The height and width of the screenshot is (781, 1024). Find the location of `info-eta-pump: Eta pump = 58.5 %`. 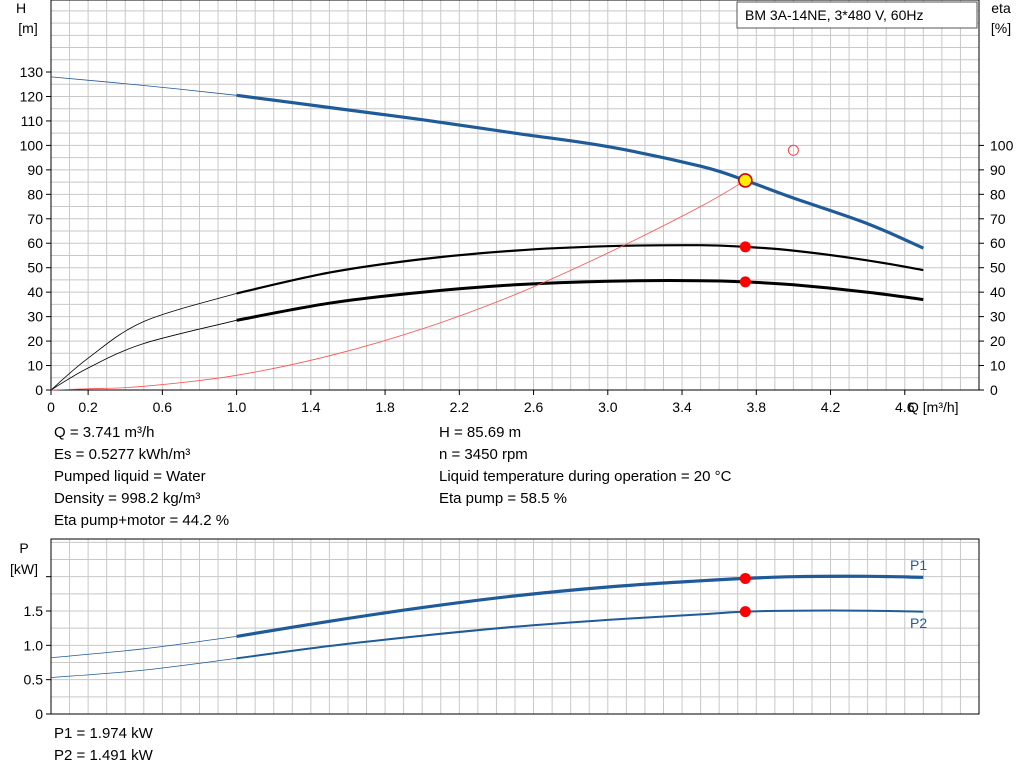

info-eta-pump: Eta pump = 58.5 % is located at coordinates (503, 498).